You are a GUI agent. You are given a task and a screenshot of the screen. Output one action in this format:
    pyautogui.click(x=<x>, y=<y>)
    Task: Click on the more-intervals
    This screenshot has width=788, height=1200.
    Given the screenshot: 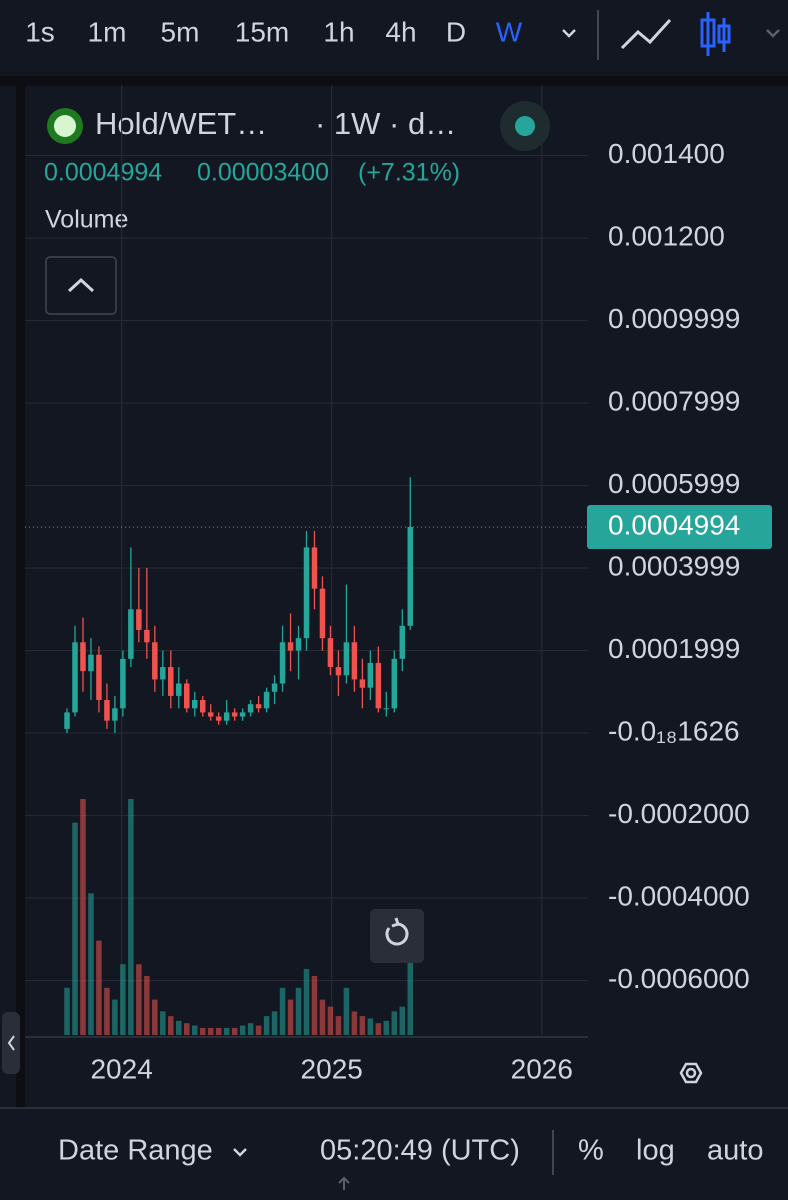 What is the action you would take?
    pyautogui.click(x=569, y=33)
    